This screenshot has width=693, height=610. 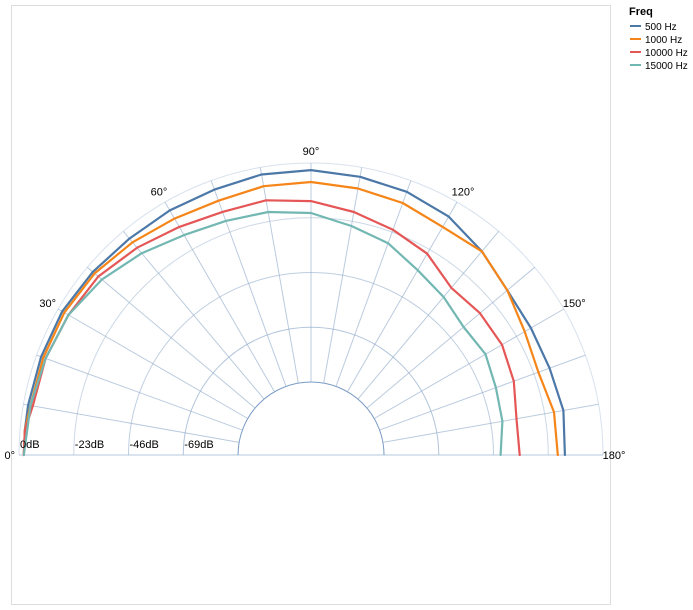 What do you see at coordinates (30, 445) in the screenshot?
I see `radial-tick-0db: 0dB` at bounding box center [30, 445].